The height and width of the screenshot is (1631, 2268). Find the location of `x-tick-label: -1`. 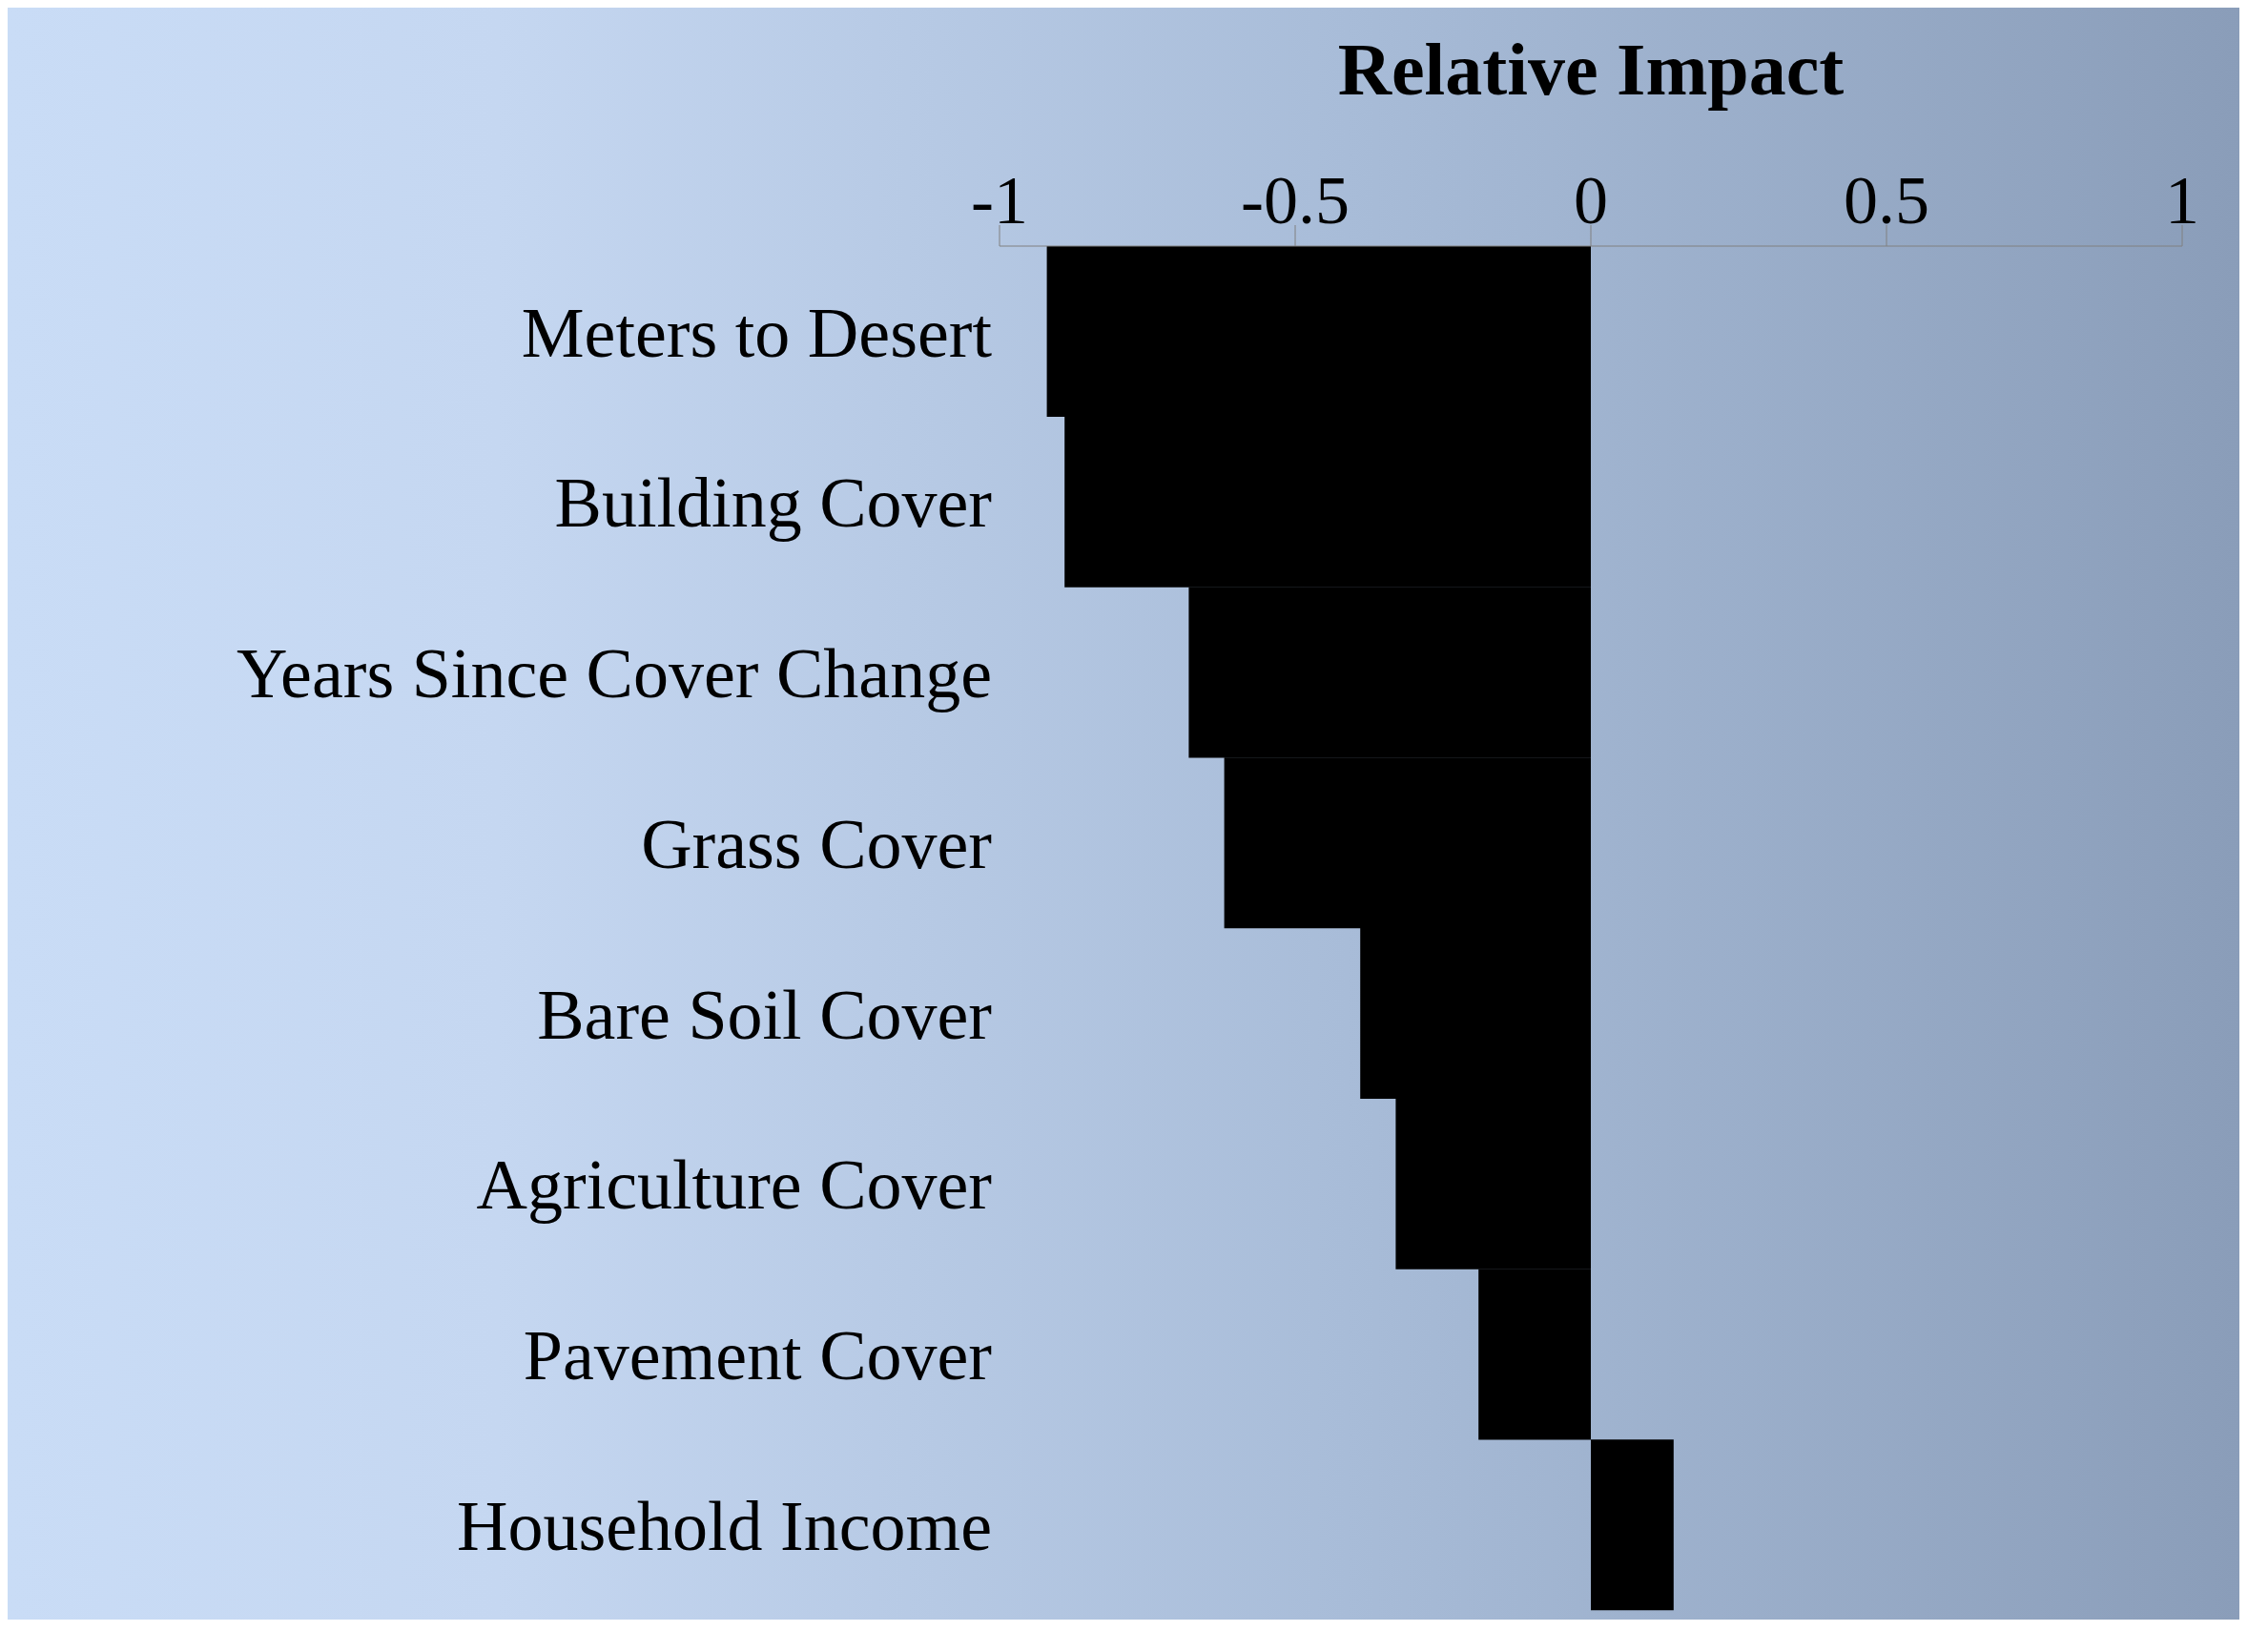

x-tick-label: -1 is located at coordinates (999, 200).